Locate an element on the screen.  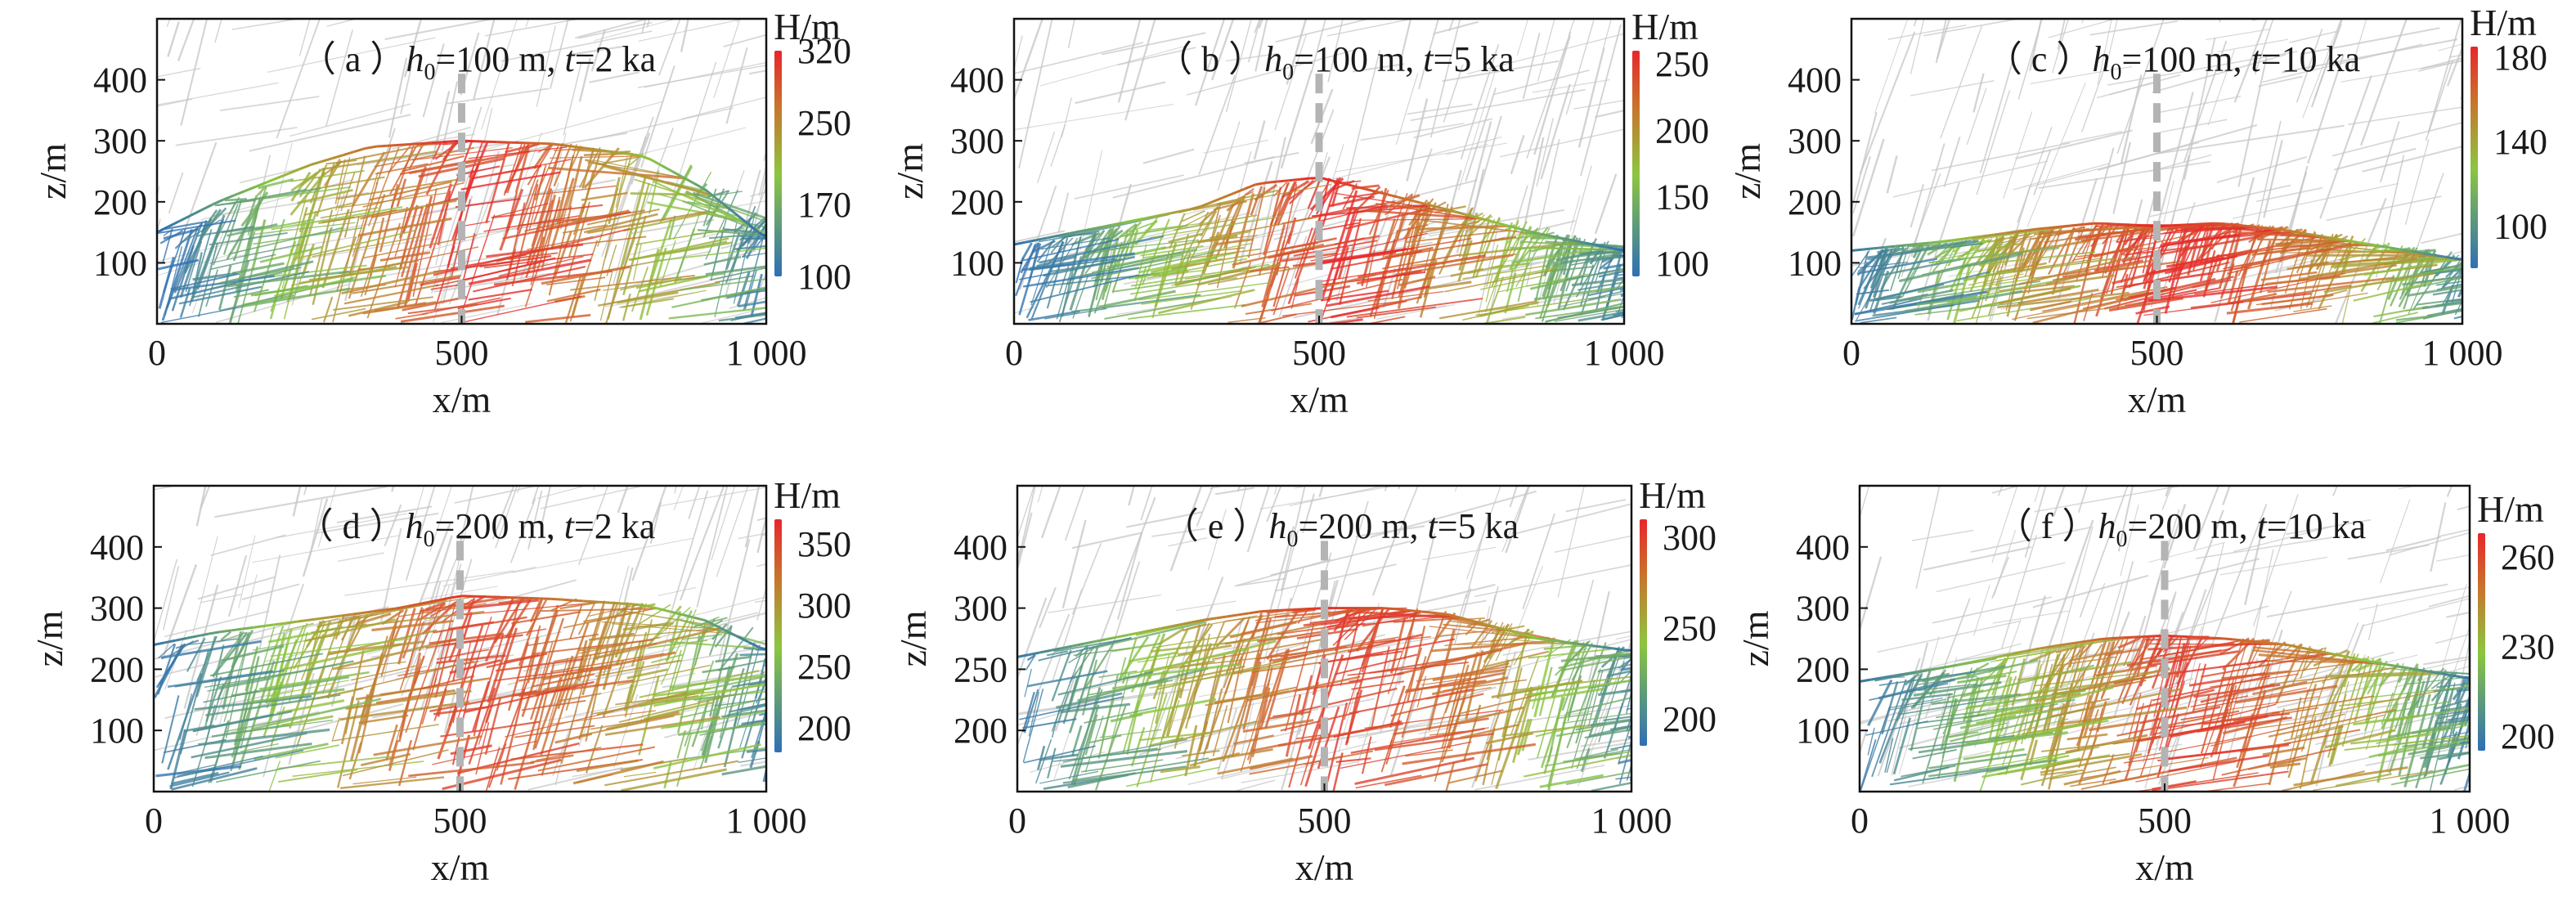
x-axis-label: x/m is located at coordinates (1324, 867).